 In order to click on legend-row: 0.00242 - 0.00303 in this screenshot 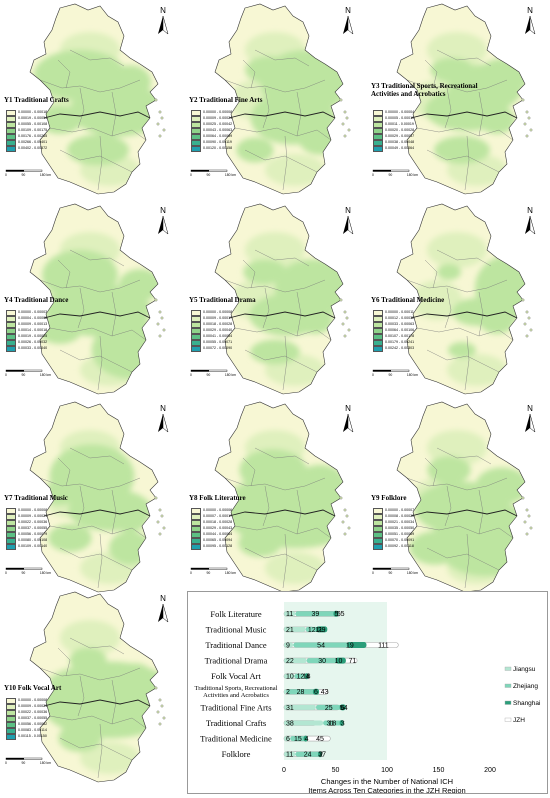, I will do `click(393, 349)`.